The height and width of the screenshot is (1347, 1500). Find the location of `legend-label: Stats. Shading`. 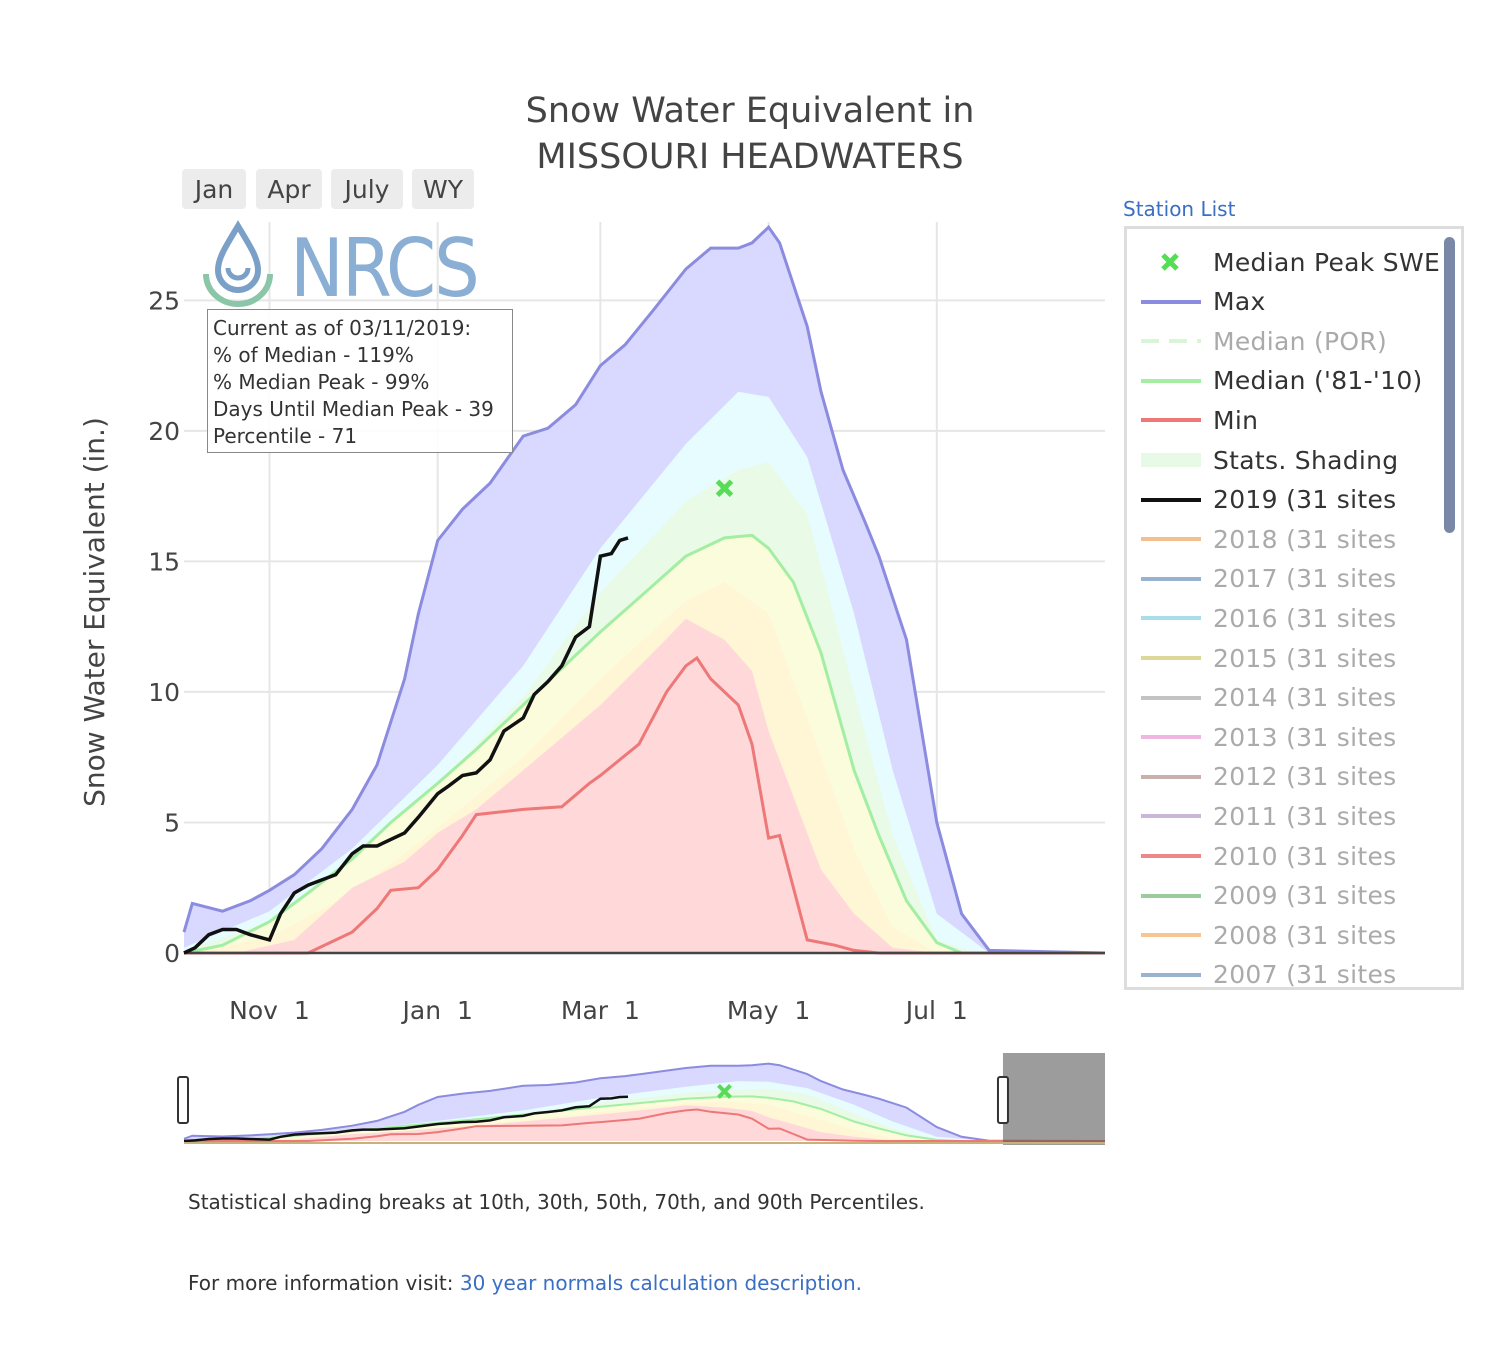

legend-label: Stats. Shading is located at coordinates (1306, 460).